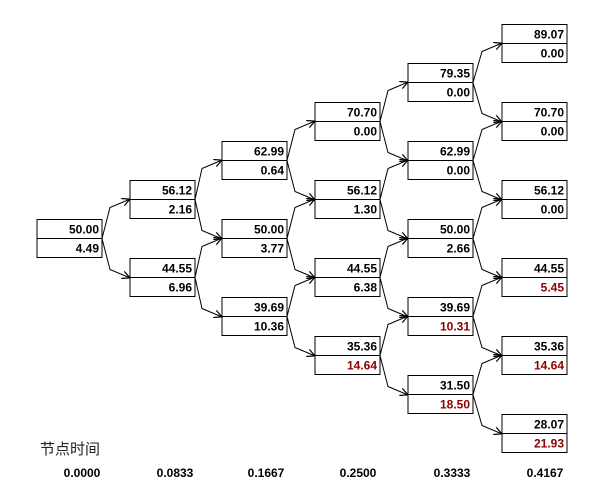 The image size is (614, 500). I want to click on node-option-value: 2.16, so click(181, 210).